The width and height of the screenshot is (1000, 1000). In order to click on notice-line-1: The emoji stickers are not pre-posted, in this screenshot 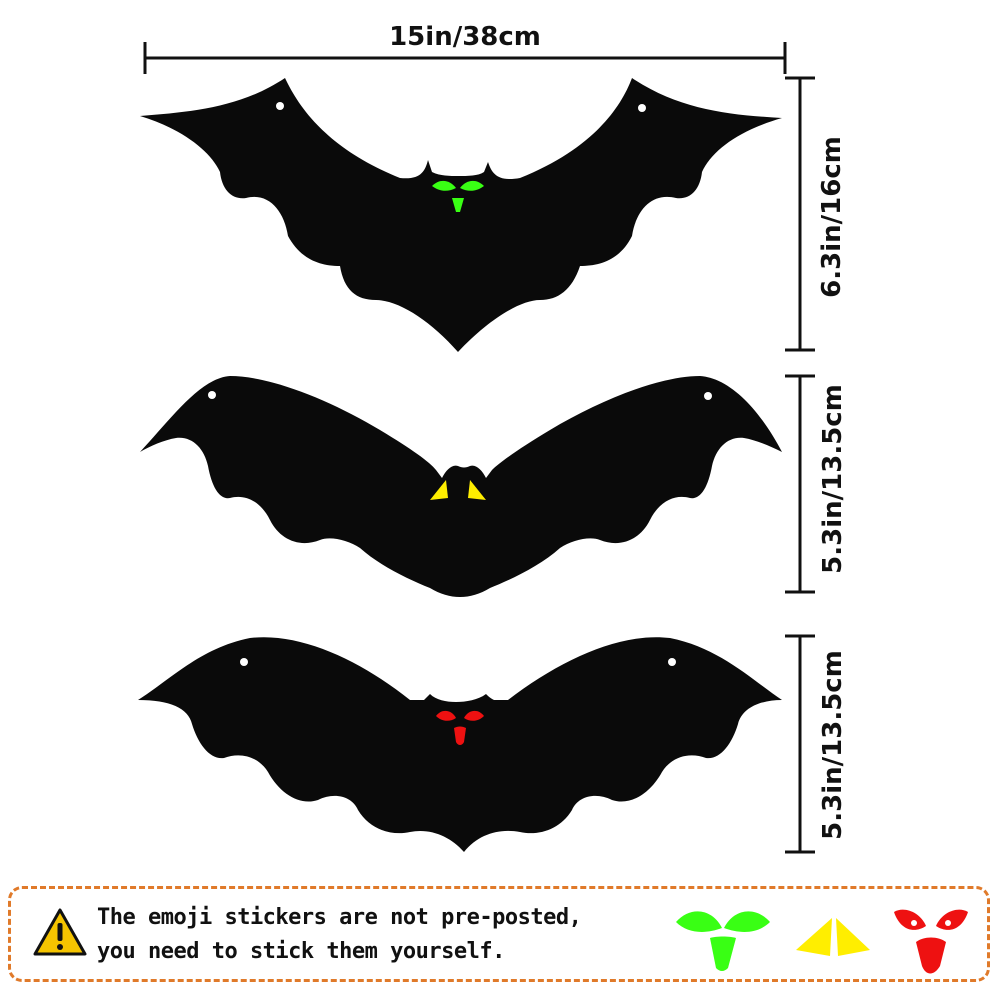, I will do `click(339, 917)`.